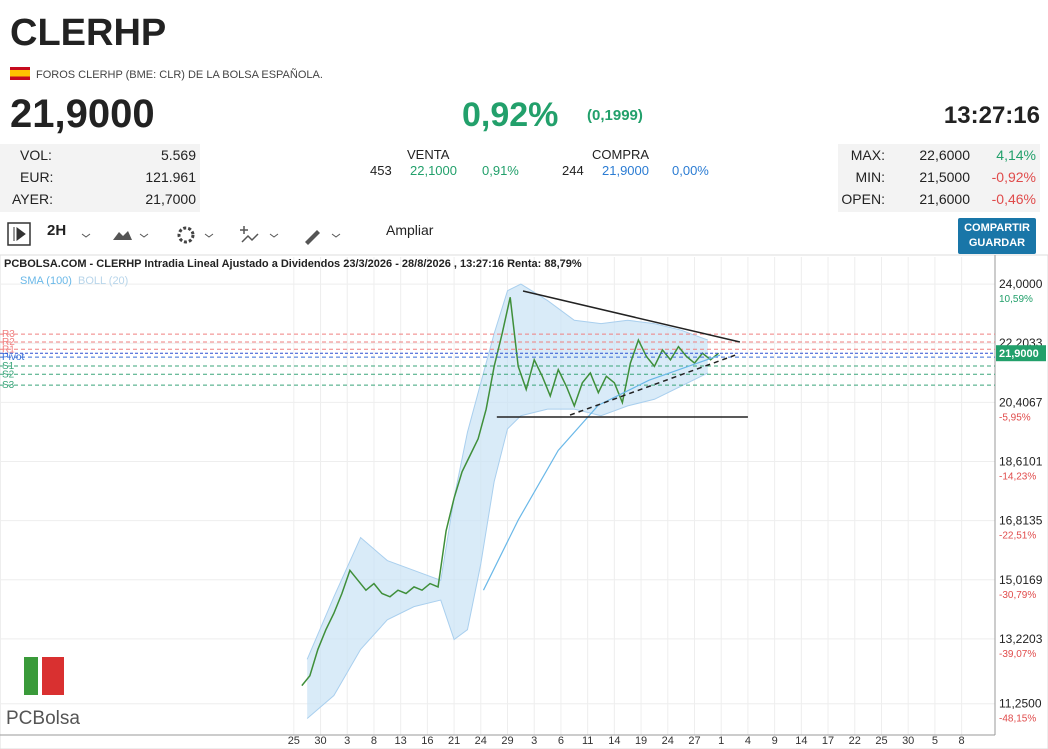 This screenshot has height=749, width=1048. What do you see at coordinates (381, 170) in the screenshot?
I see `venta-qty: 453` at bounding box center [381, 170].